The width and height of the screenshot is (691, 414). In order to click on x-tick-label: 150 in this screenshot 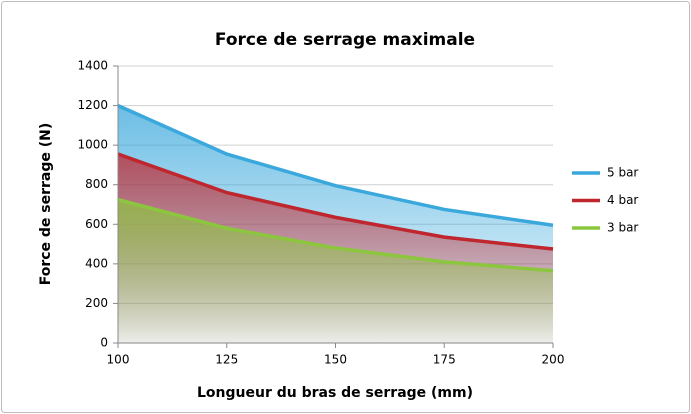, I will do `click(335, 360)`.